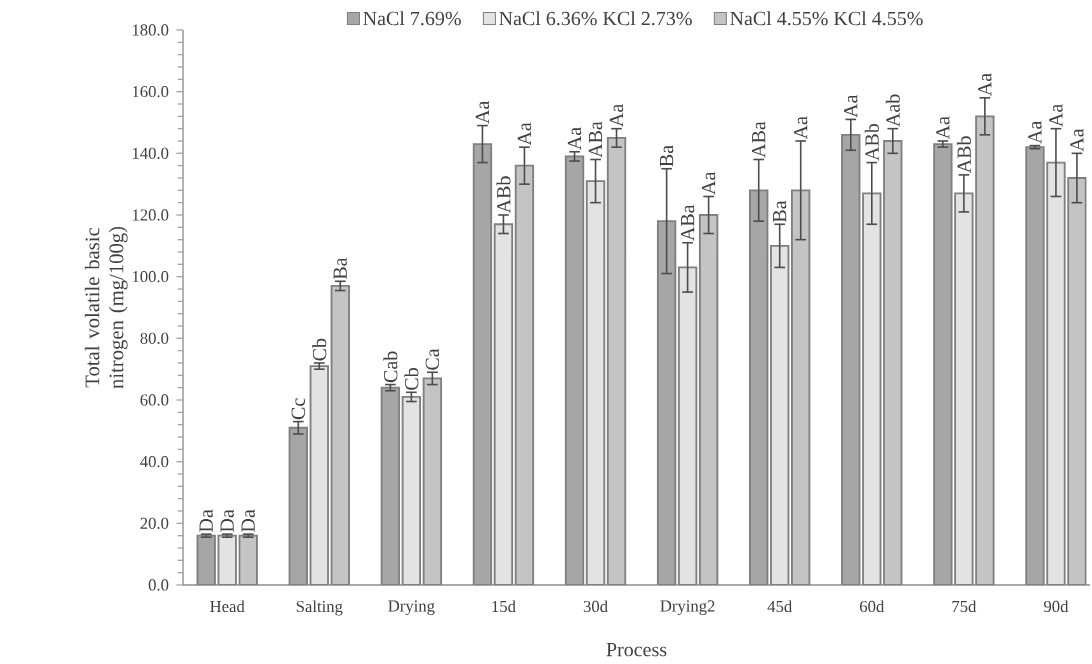  What do you see at coordinates (964, 606) in the screenshot?
I see `x-tick-label: 75d` at bounding box center [964, 606].